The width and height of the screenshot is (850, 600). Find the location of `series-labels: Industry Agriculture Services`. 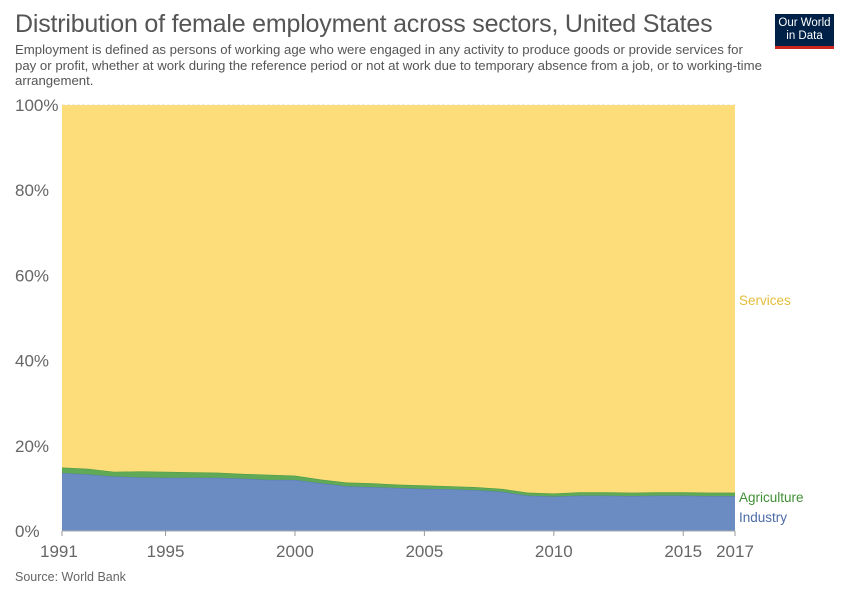

series-labels: Industry Agriculture Services is located at coordinates (771, 409).